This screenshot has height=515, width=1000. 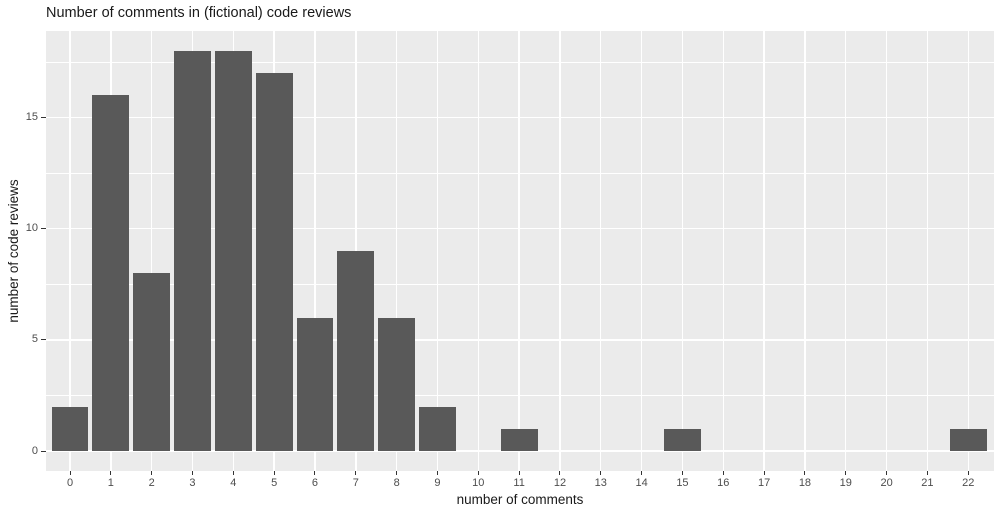 I want to click on x-tick-label: 17, so click(x=764, y=483).